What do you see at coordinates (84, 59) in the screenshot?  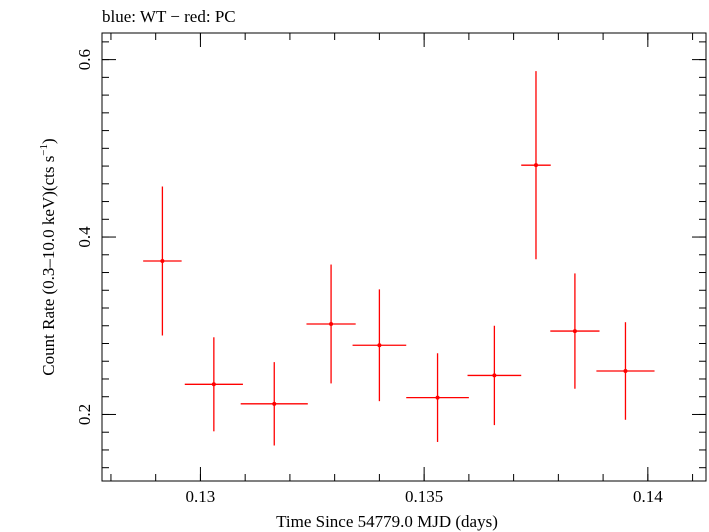 I see `y-tick-label: 0.6` at bounding box center [84, 59].